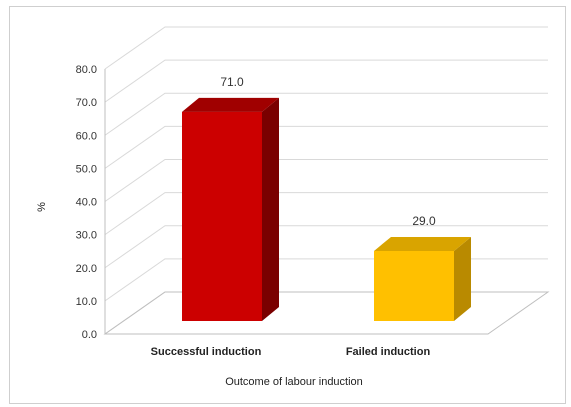 The height and width of the screenshot is (407, 571). What do you see at coordinates (86, 236) in the screenshot?
I see `y-tick-label: 30.0` at bounding box center [86, 236].